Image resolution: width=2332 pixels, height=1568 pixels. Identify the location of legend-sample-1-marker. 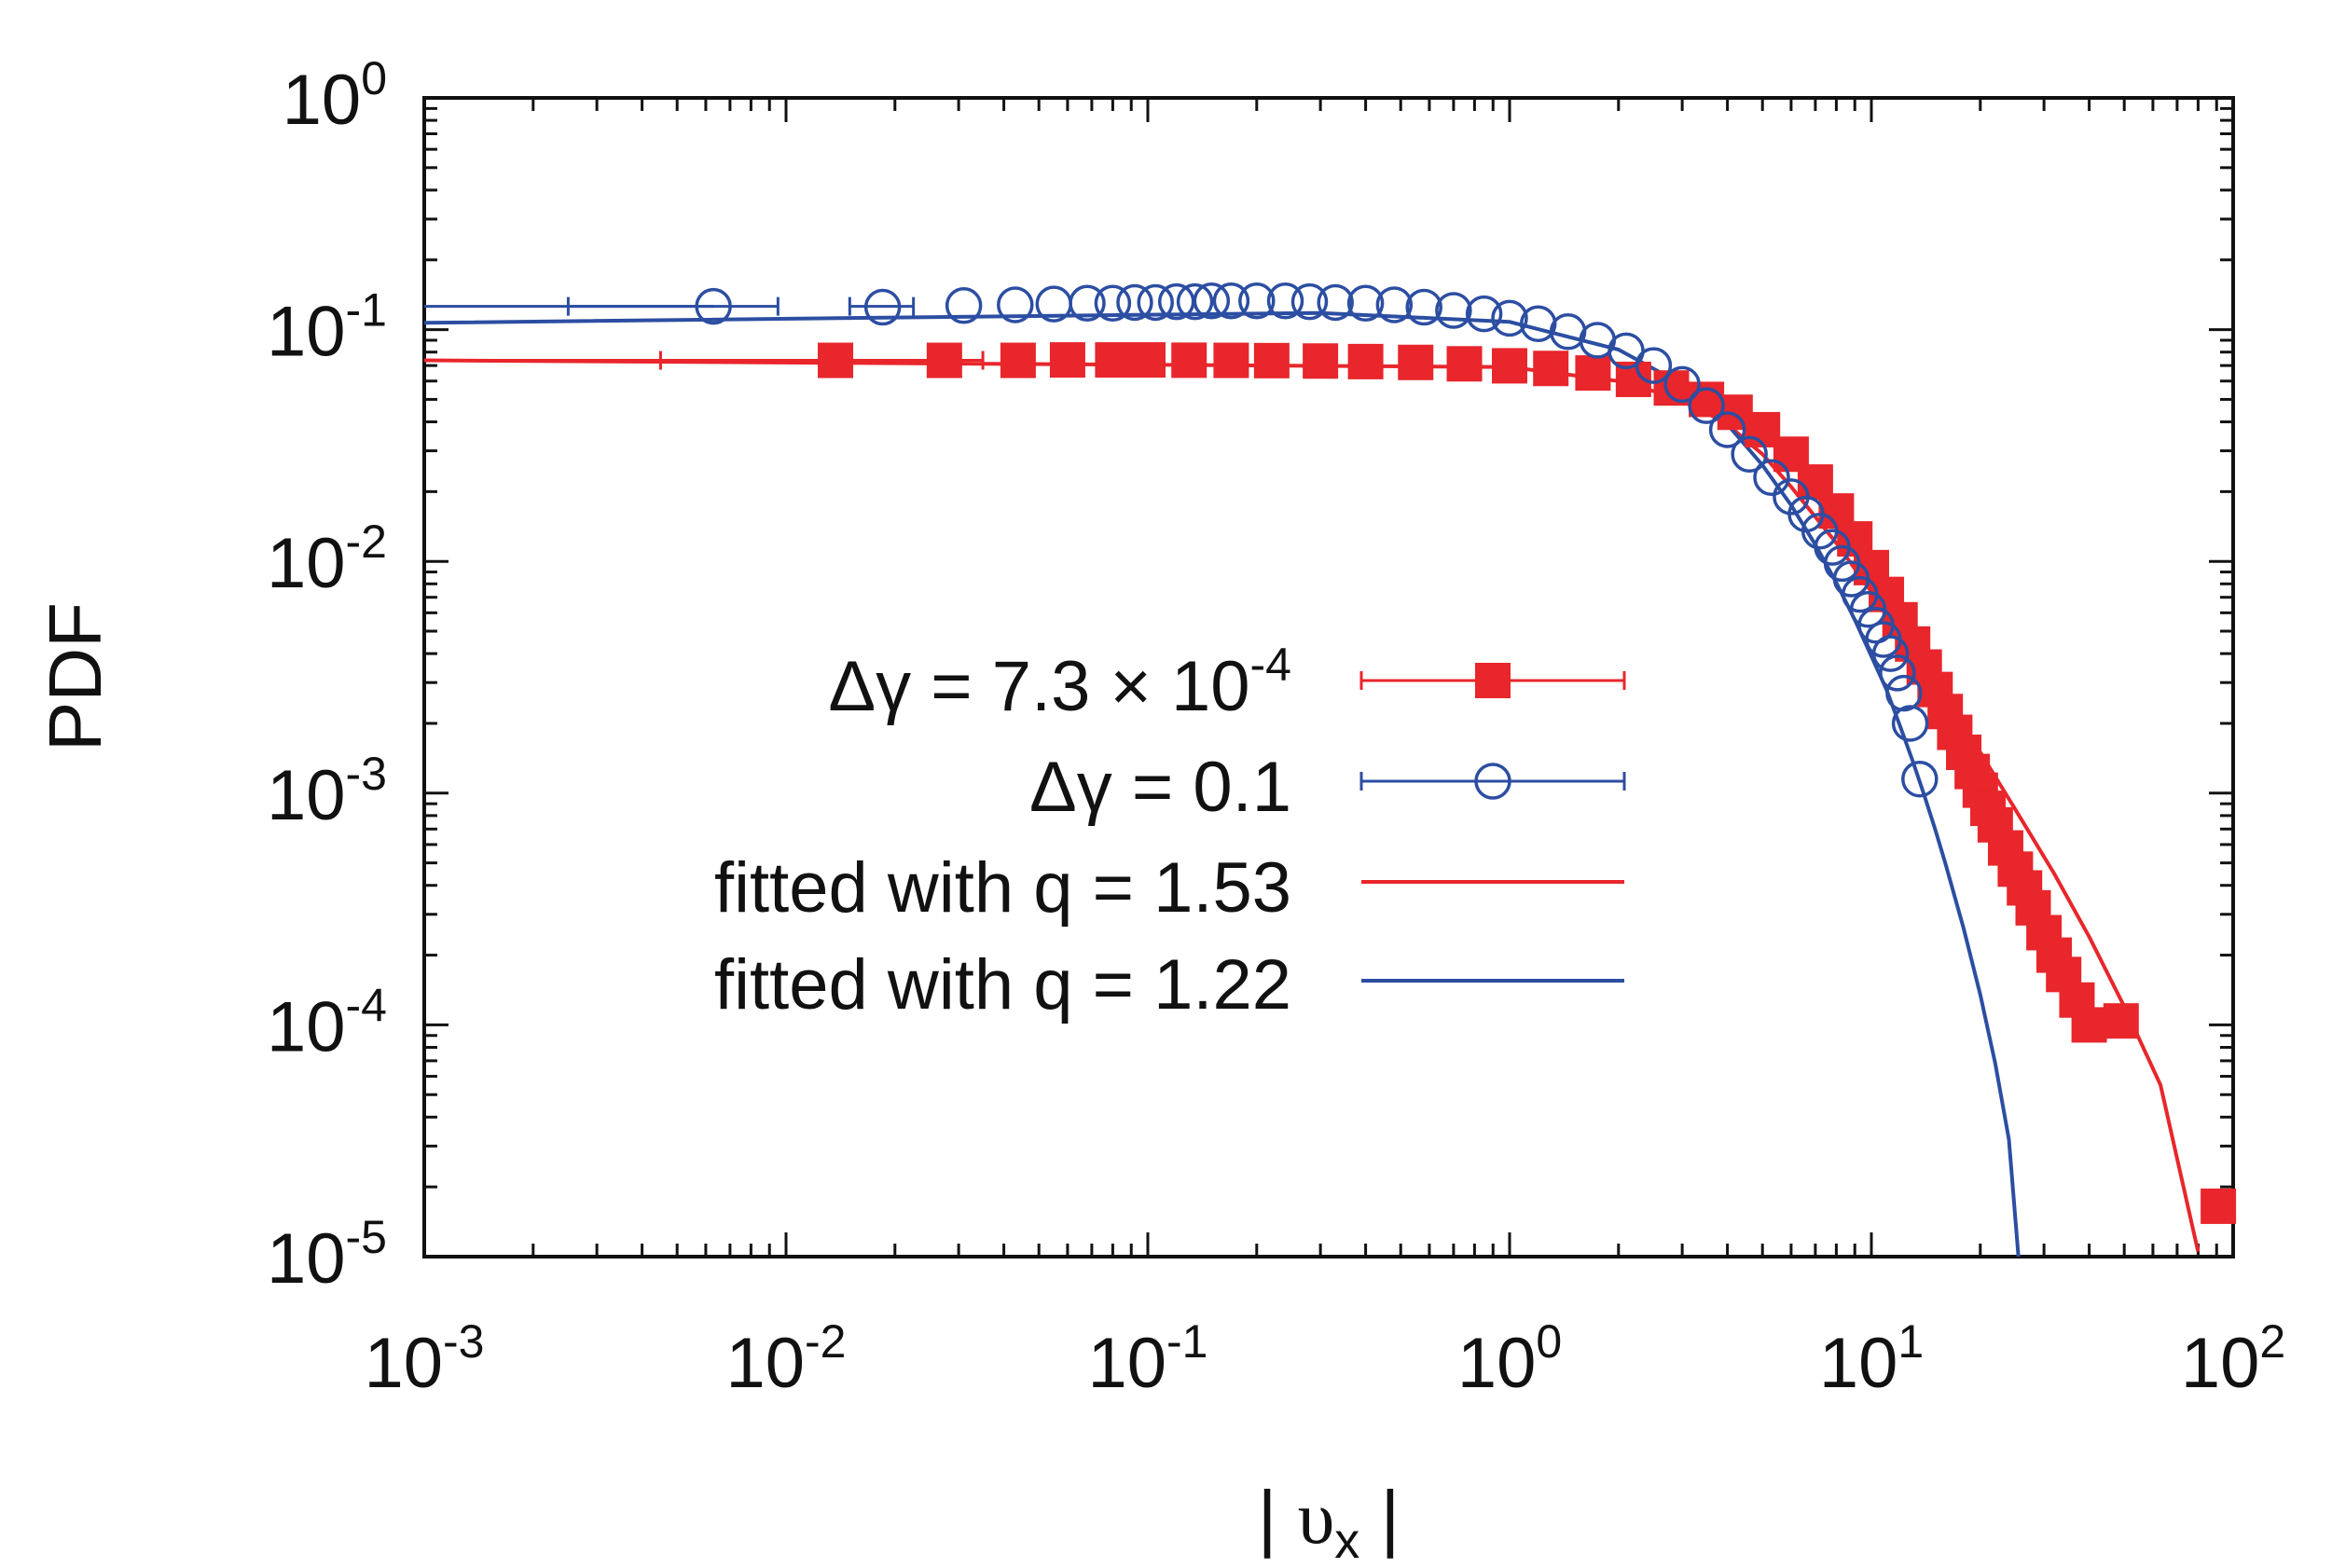
(1493, 680).